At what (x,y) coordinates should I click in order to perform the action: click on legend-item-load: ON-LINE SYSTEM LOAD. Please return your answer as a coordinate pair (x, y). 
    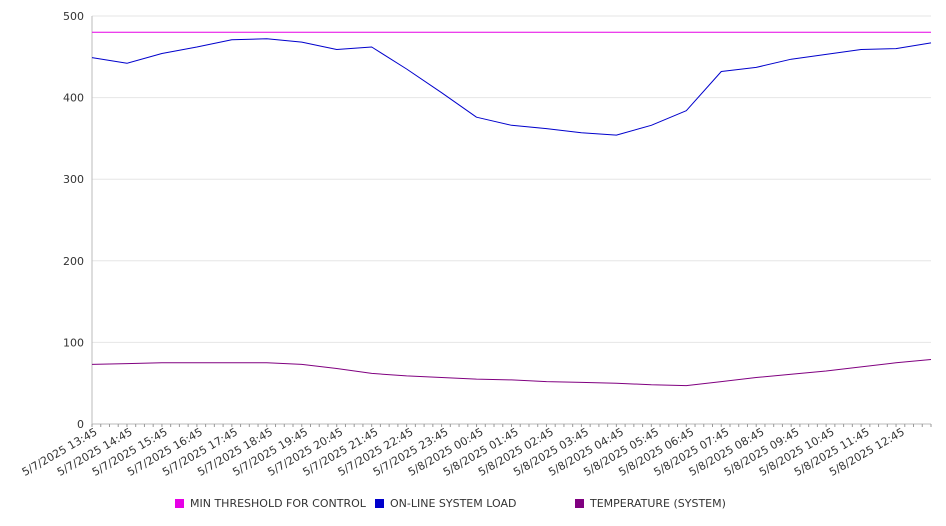
    Looking at the image, I should click on (445, 503).